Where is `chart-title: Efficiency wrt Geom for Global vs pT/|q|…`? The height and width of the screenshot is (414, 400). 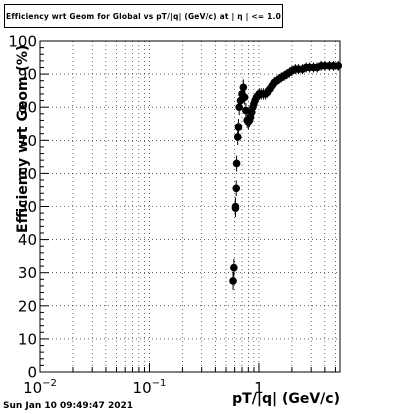
chart-title: Efficiency wrt Geom for Global vs pT/|q|… is located at coordinates (143, 16).